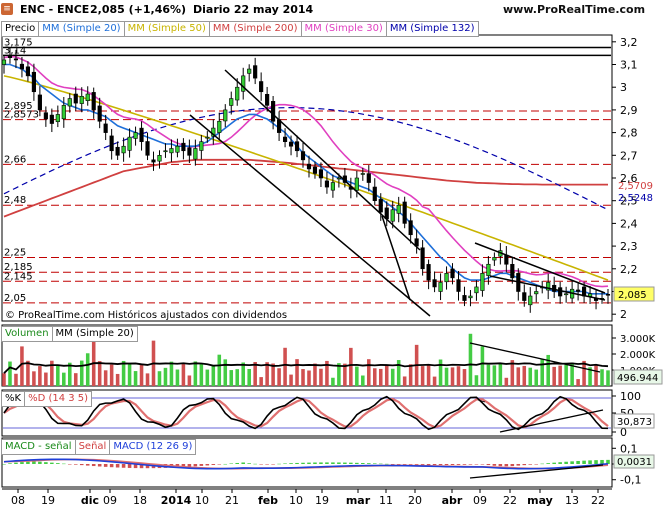  I want to click on period-date: Diario 22 may 2014, so click(253, 9).